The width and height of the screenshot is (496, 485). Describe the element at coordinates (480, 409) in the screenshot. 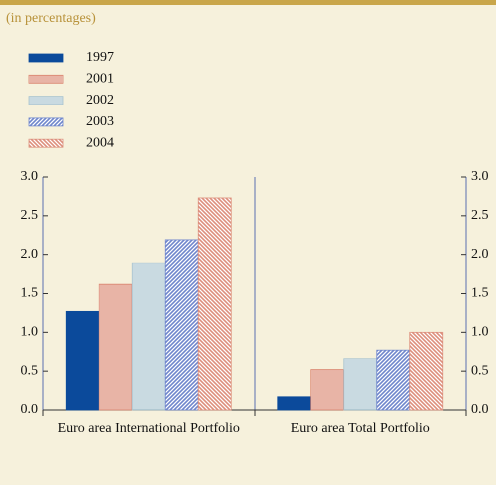

I see `y2-tick-label: 0.0` at that location.